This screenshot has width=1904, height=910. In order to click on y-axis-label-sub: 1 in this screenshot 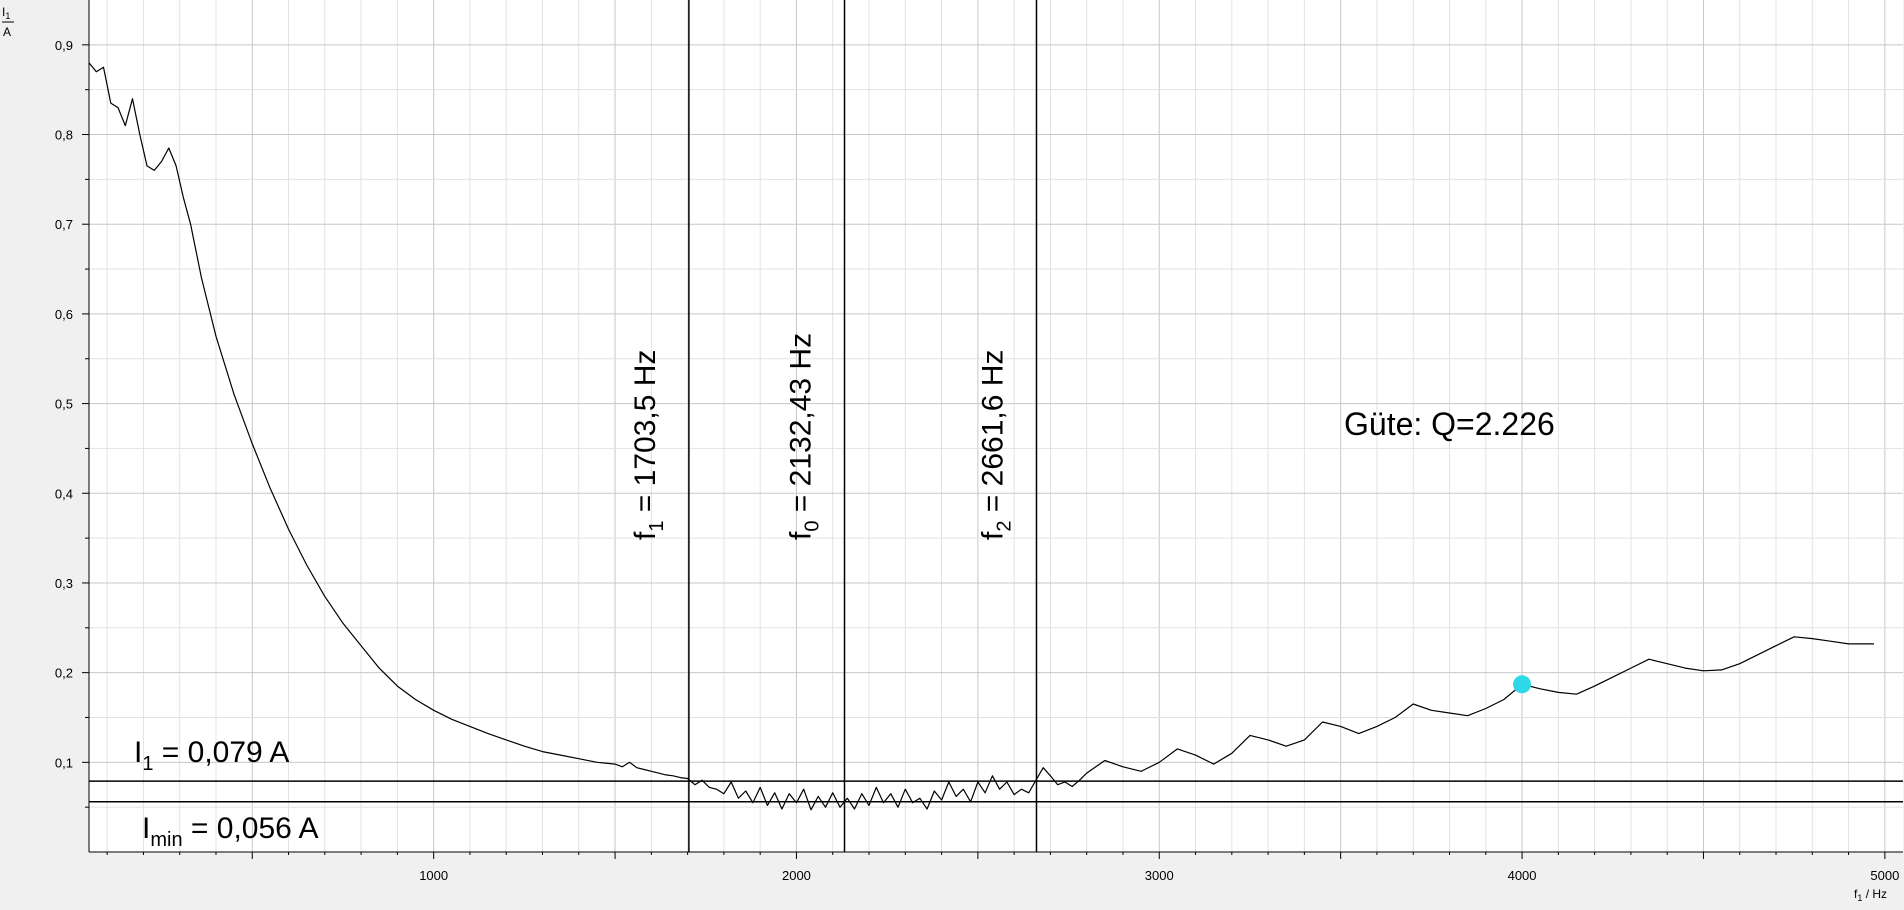, I will do `click(7, 16)`.